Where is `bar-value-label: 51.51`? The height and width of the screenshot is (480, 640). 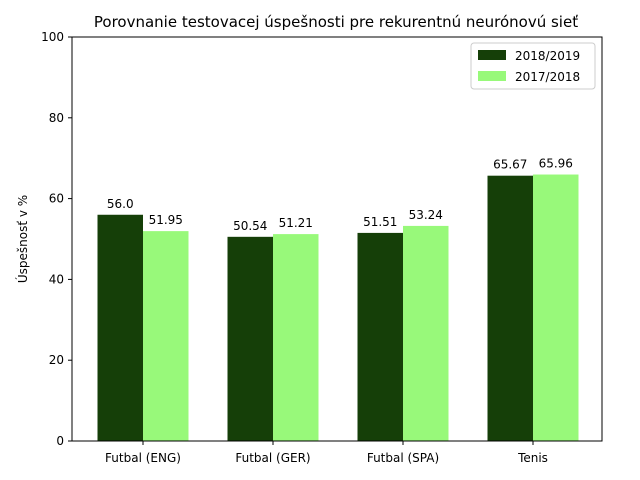 bar-value-label: 51.51 is located at coordinates (380, 222).